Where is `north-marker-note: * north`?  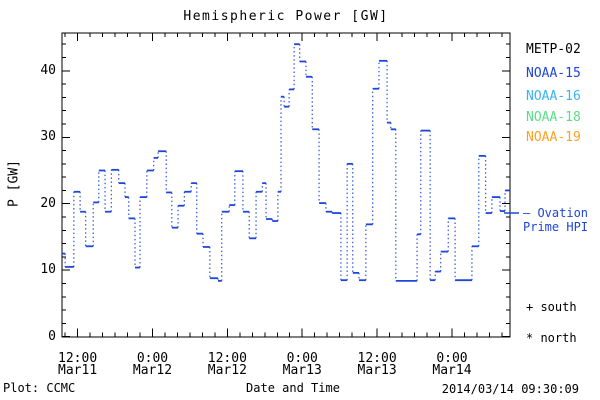
north-marker-note: * north is located at coordinates (551, 338).